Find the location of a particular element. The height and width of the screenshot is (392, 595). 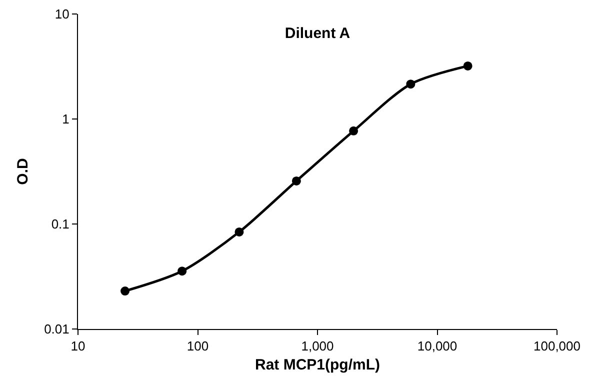

x-tick-label: 100 is located at coordinates (197, 346).